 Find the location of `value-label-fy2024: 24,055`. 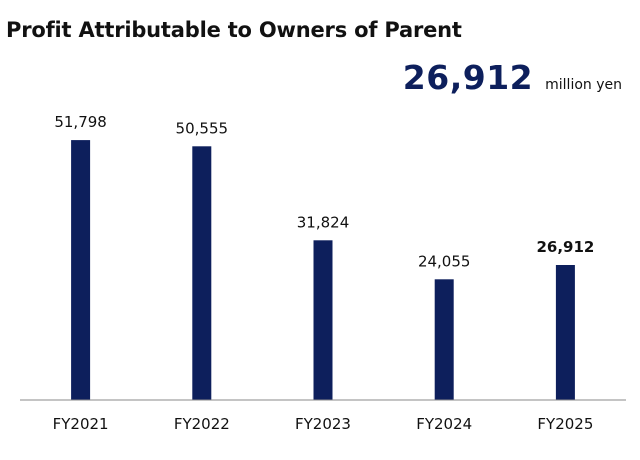

value-label-fy2024: 24,055 is located at coordinates (444, 261).